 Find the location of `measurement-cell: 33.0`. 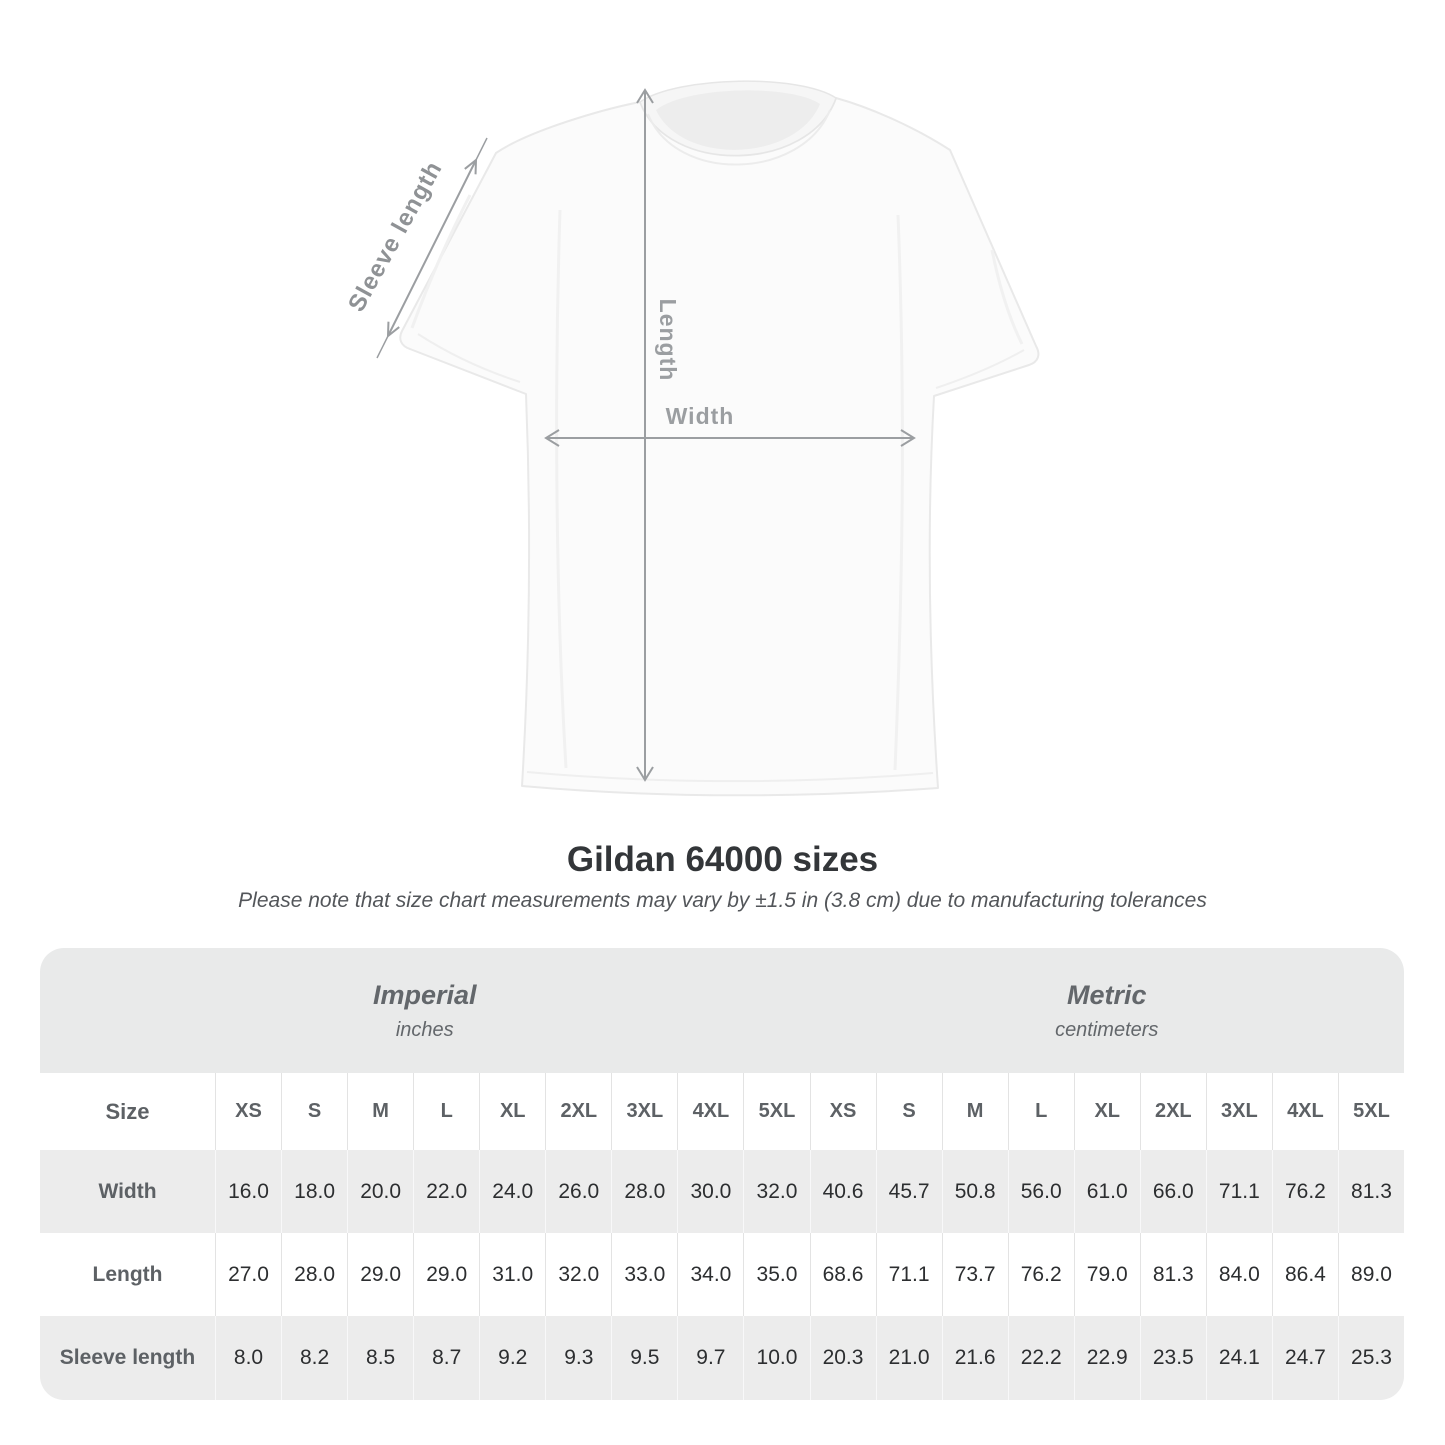

measurement-cell: 33.0 is located at coordinates (644, 1274).